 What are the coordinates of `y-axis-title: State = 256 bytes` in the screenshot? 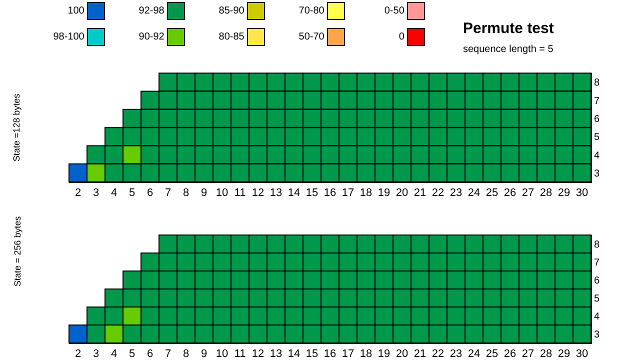 It's located at (17, 251).